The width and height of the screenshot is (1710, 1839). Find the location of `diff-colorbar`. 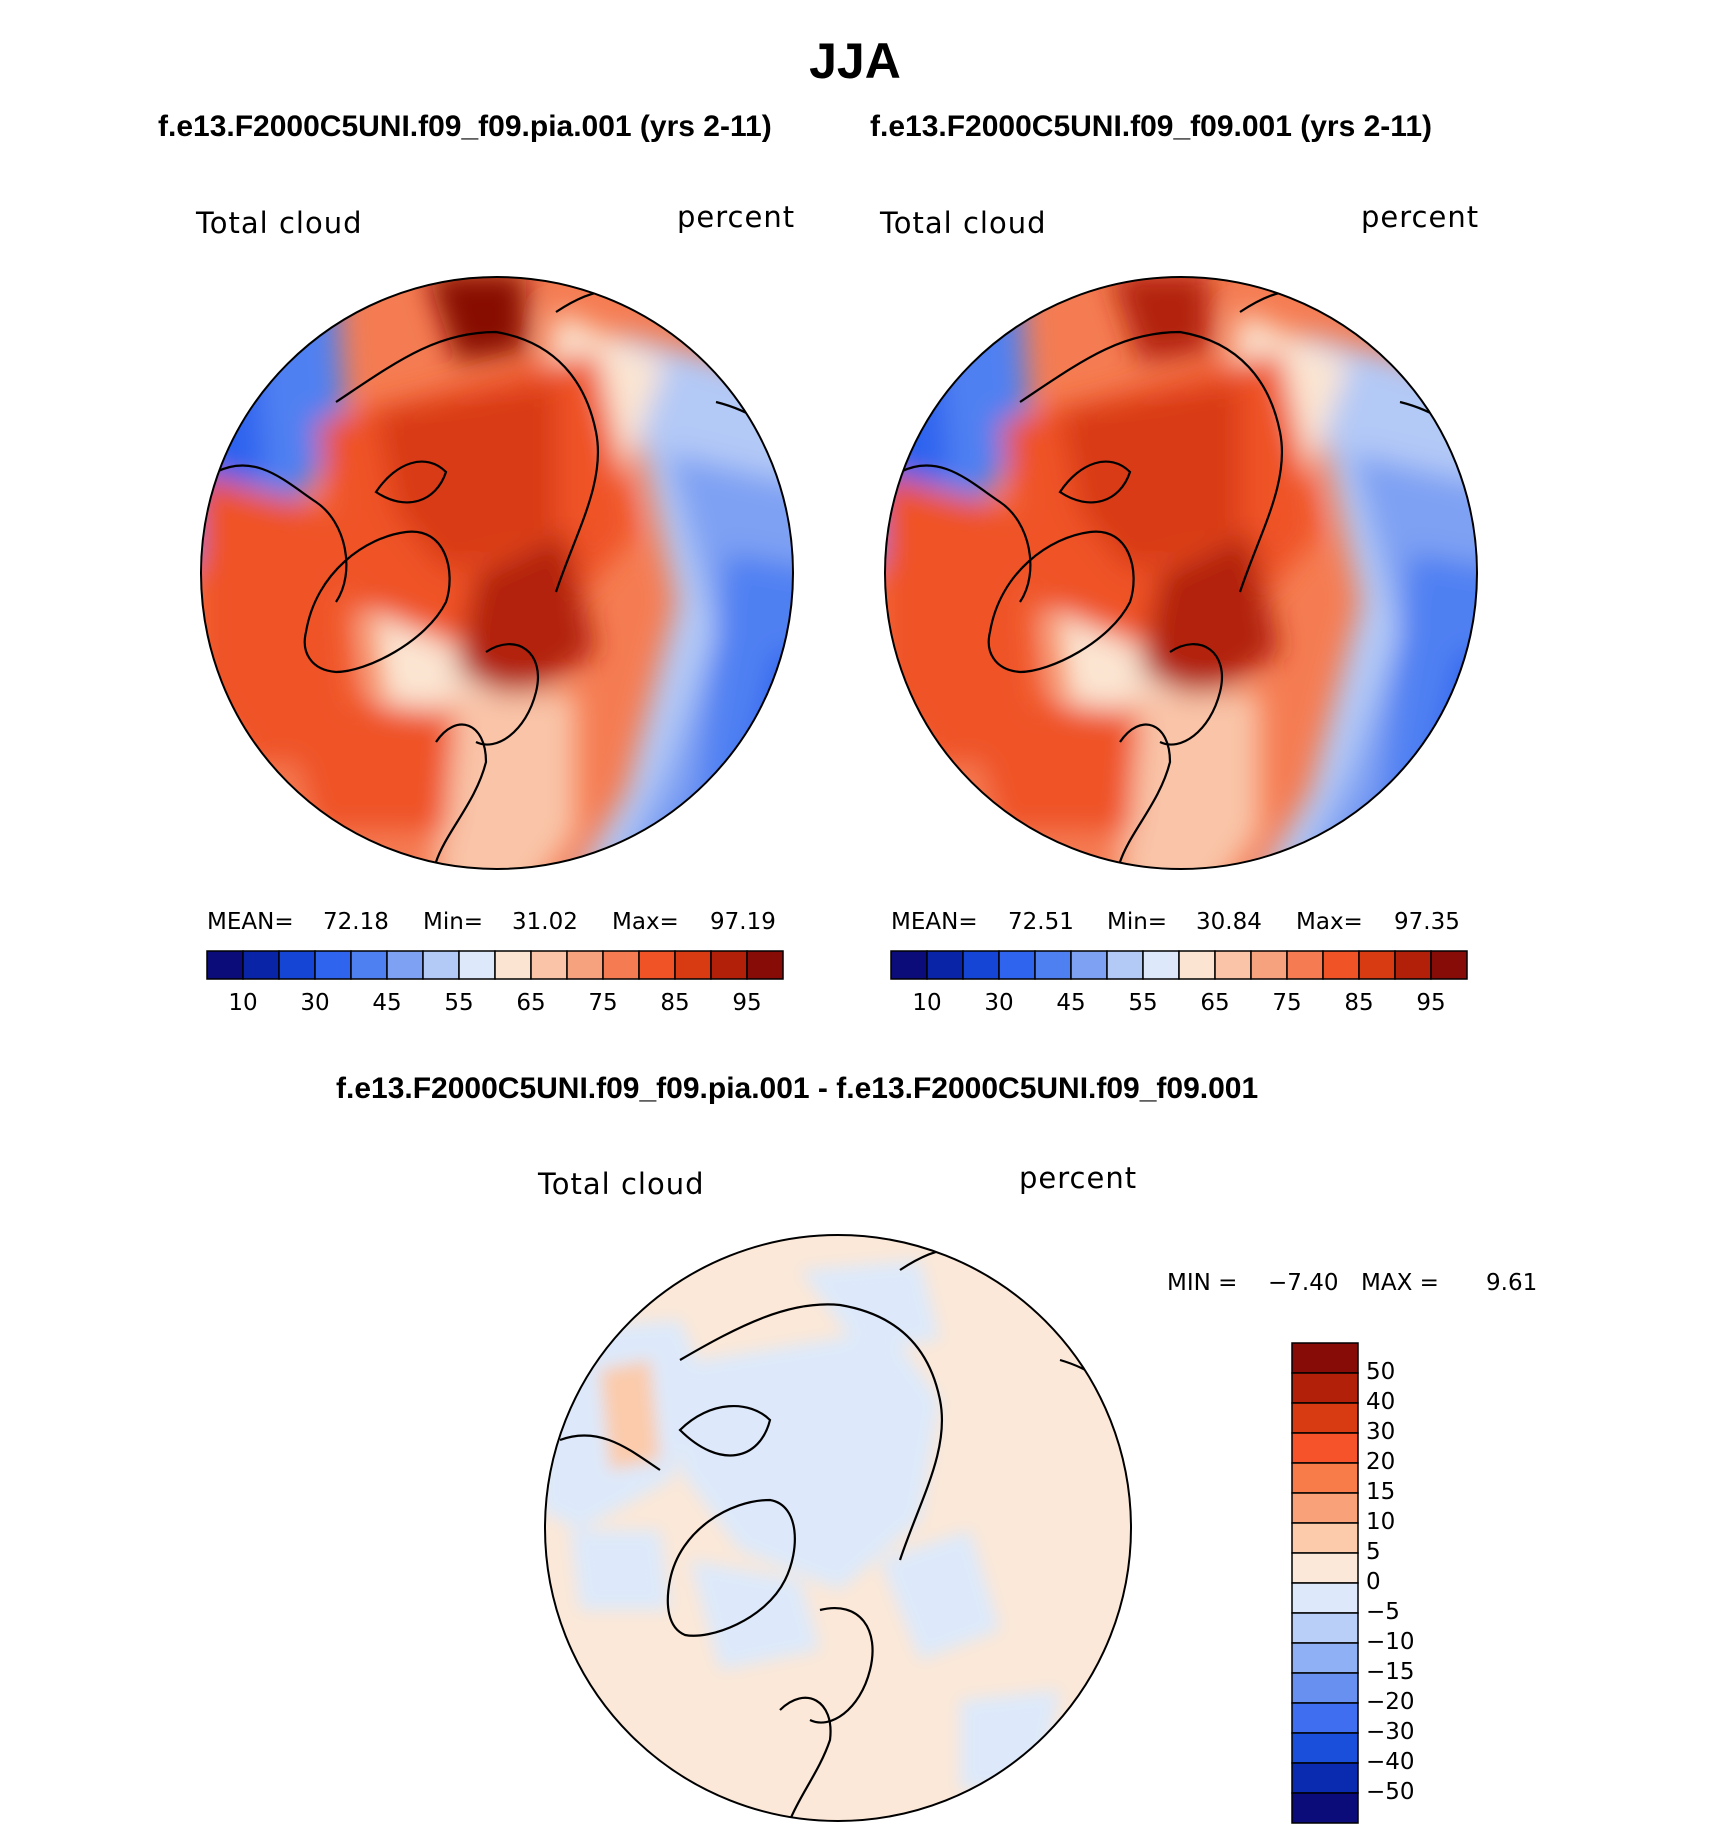

diff-colorbar is located at coordinates (1325, 1583).